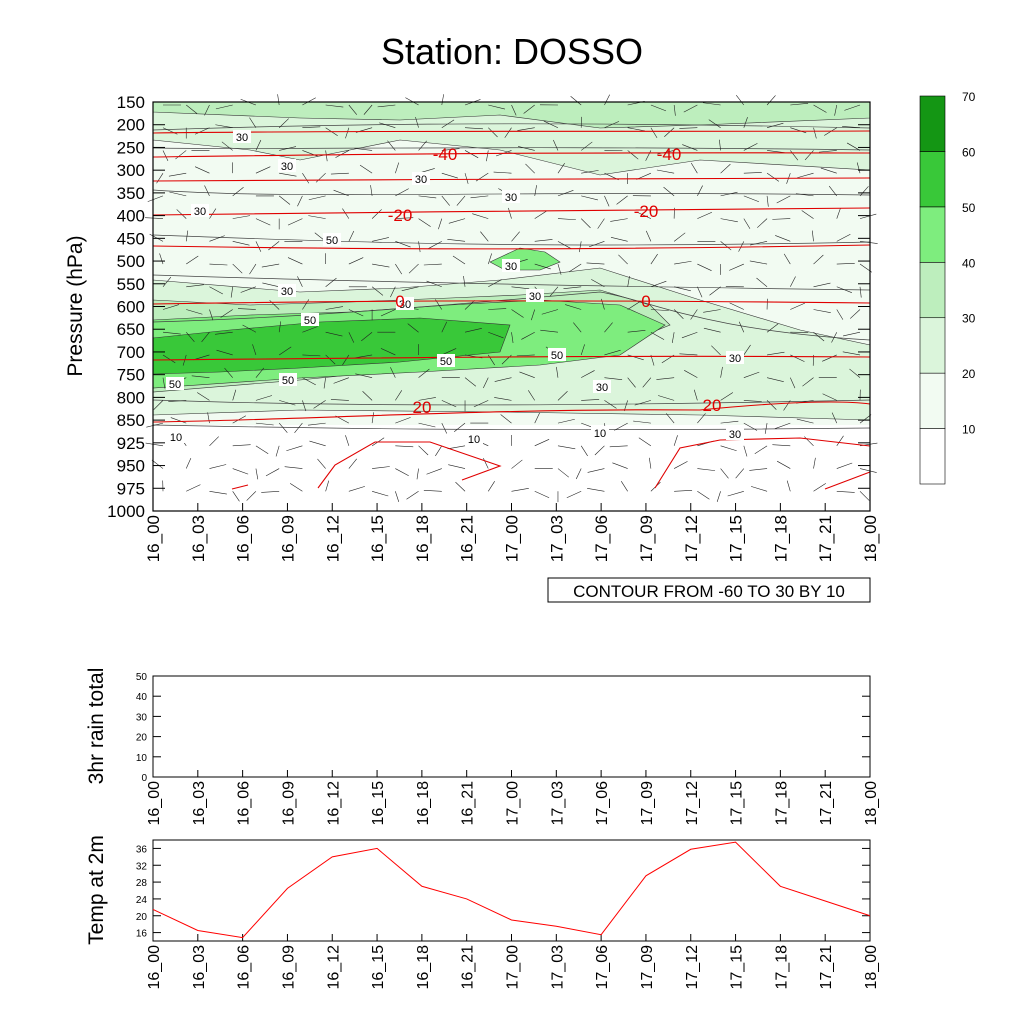 The height and width of the screenshot is (1024, 1024). What do you see at coordinates (131, 193) in the screenshot?
I see `y-tick-label: 350` at bounding box center [131, 193].